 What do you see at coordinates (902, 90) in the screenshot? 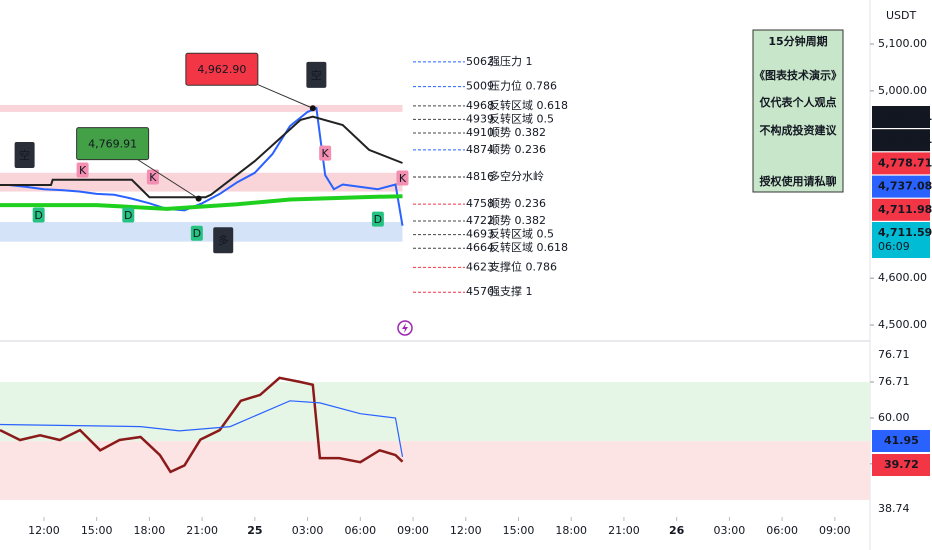
I see `y-tick-label: 5,000.00` at bounding box center [902, 90].